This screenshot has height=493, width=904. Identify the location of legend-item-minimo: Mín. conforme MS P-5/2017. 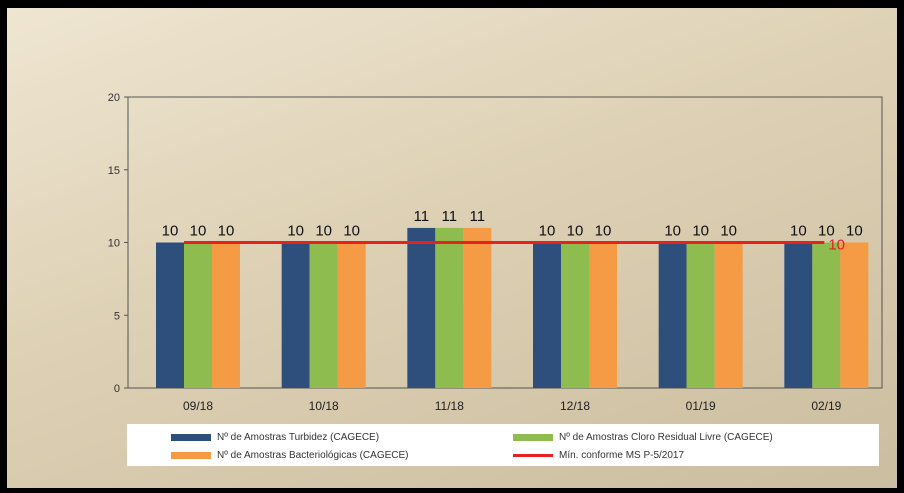
(598, 455).